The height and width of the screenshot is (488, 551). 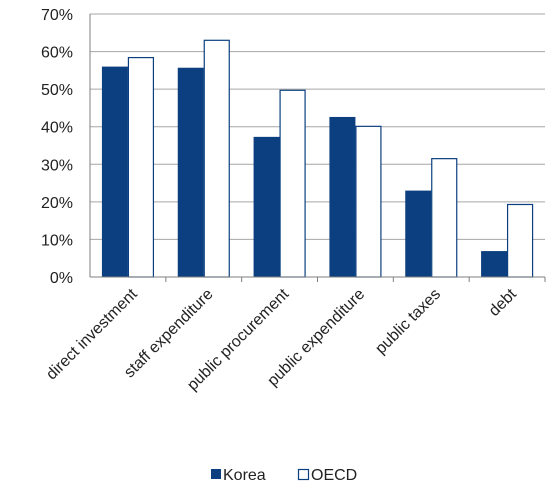 I want to click on y-tick-label: 20%, so click(x=57, y=203).